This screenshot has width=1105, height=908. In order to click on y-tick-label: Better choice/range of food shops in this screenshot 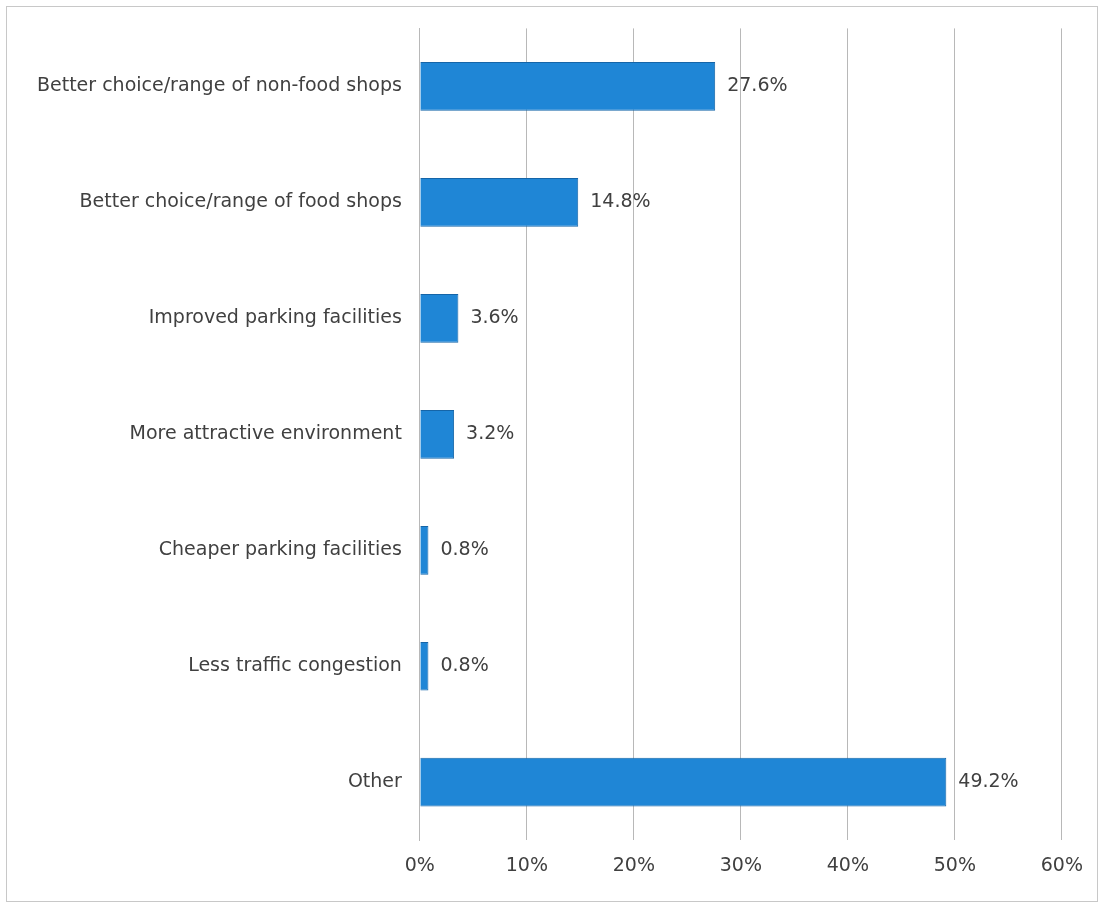, I will do `click(240, 200)`.